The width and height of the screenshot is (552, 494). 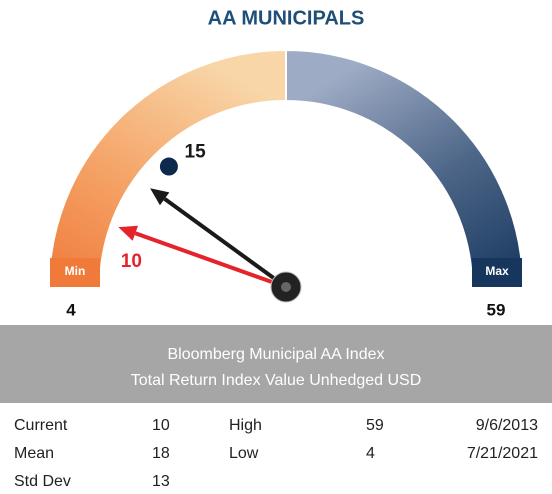 I want to click on min-label: Min, so click(x=75, y=271).